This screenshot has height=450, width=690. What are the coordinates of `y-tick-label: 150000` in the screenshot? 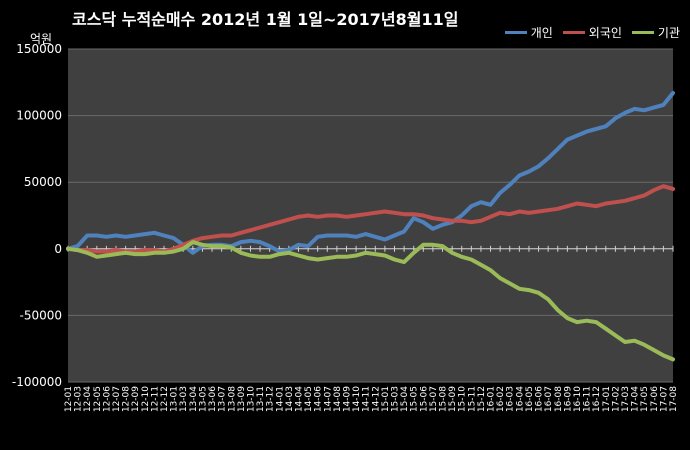 It's located at (39, 49).